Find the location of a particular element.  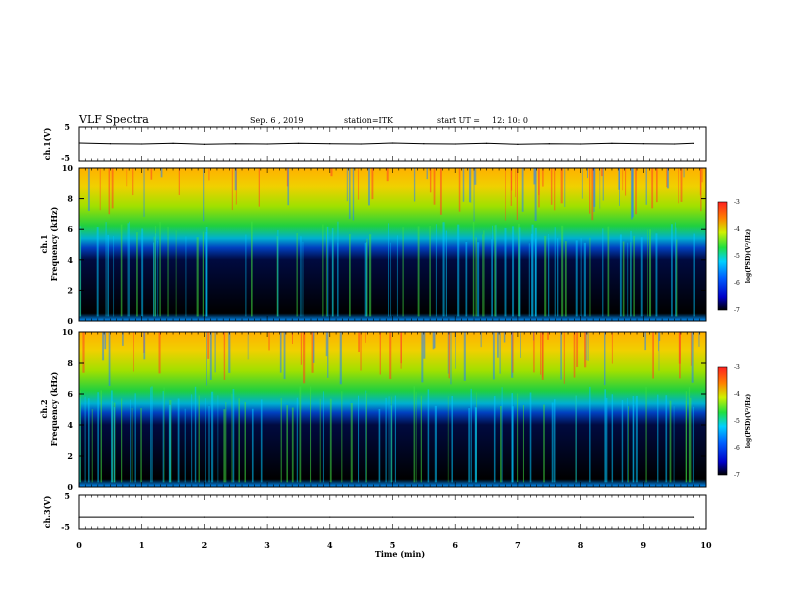

ch3-ylabel: ch.3(V) is located at coordinates (47, 511).